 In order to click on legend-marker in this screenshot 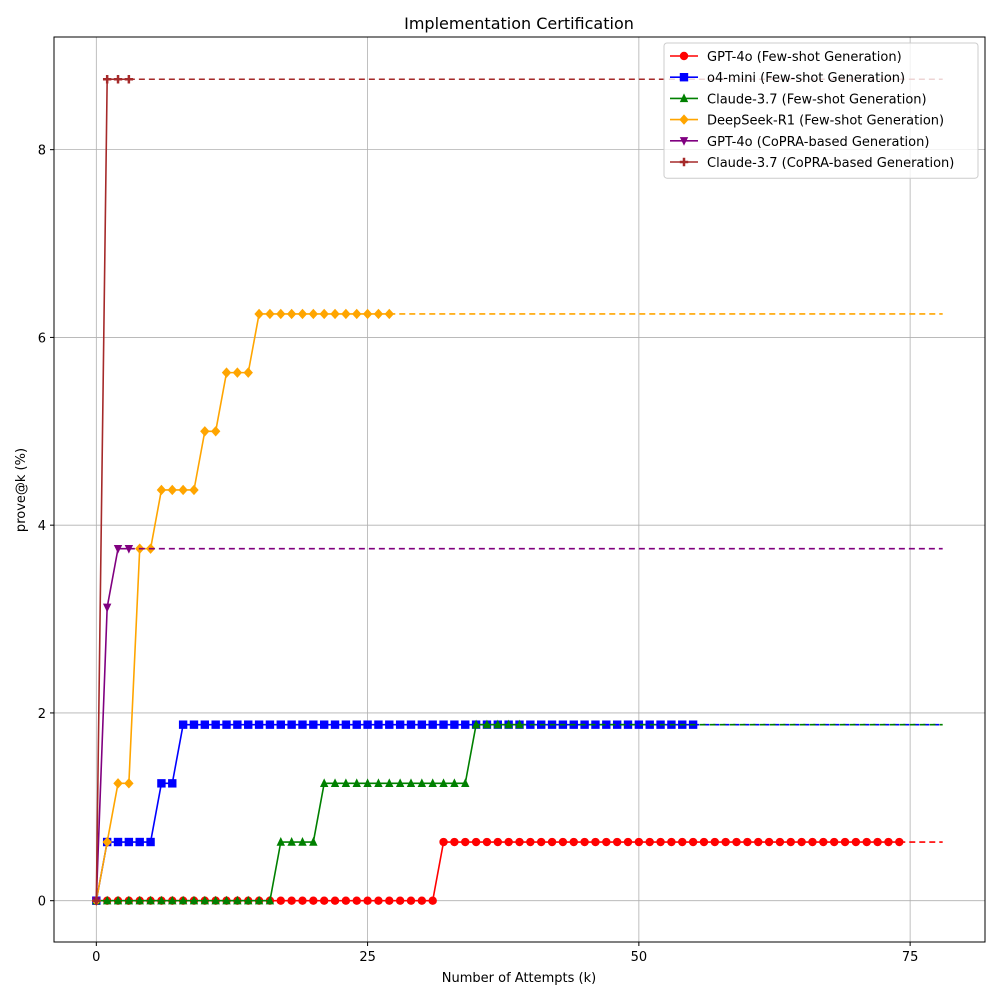, I will do `click(684, 98)`.